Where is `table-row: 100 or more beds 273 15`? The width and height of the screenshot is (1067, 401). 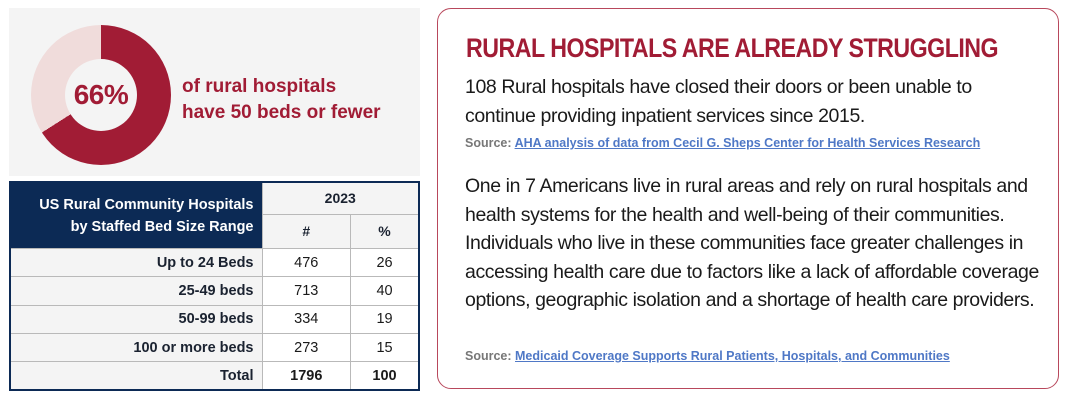
table-row: 100 or more beds 273 15 is located at coordinates (214, 347).